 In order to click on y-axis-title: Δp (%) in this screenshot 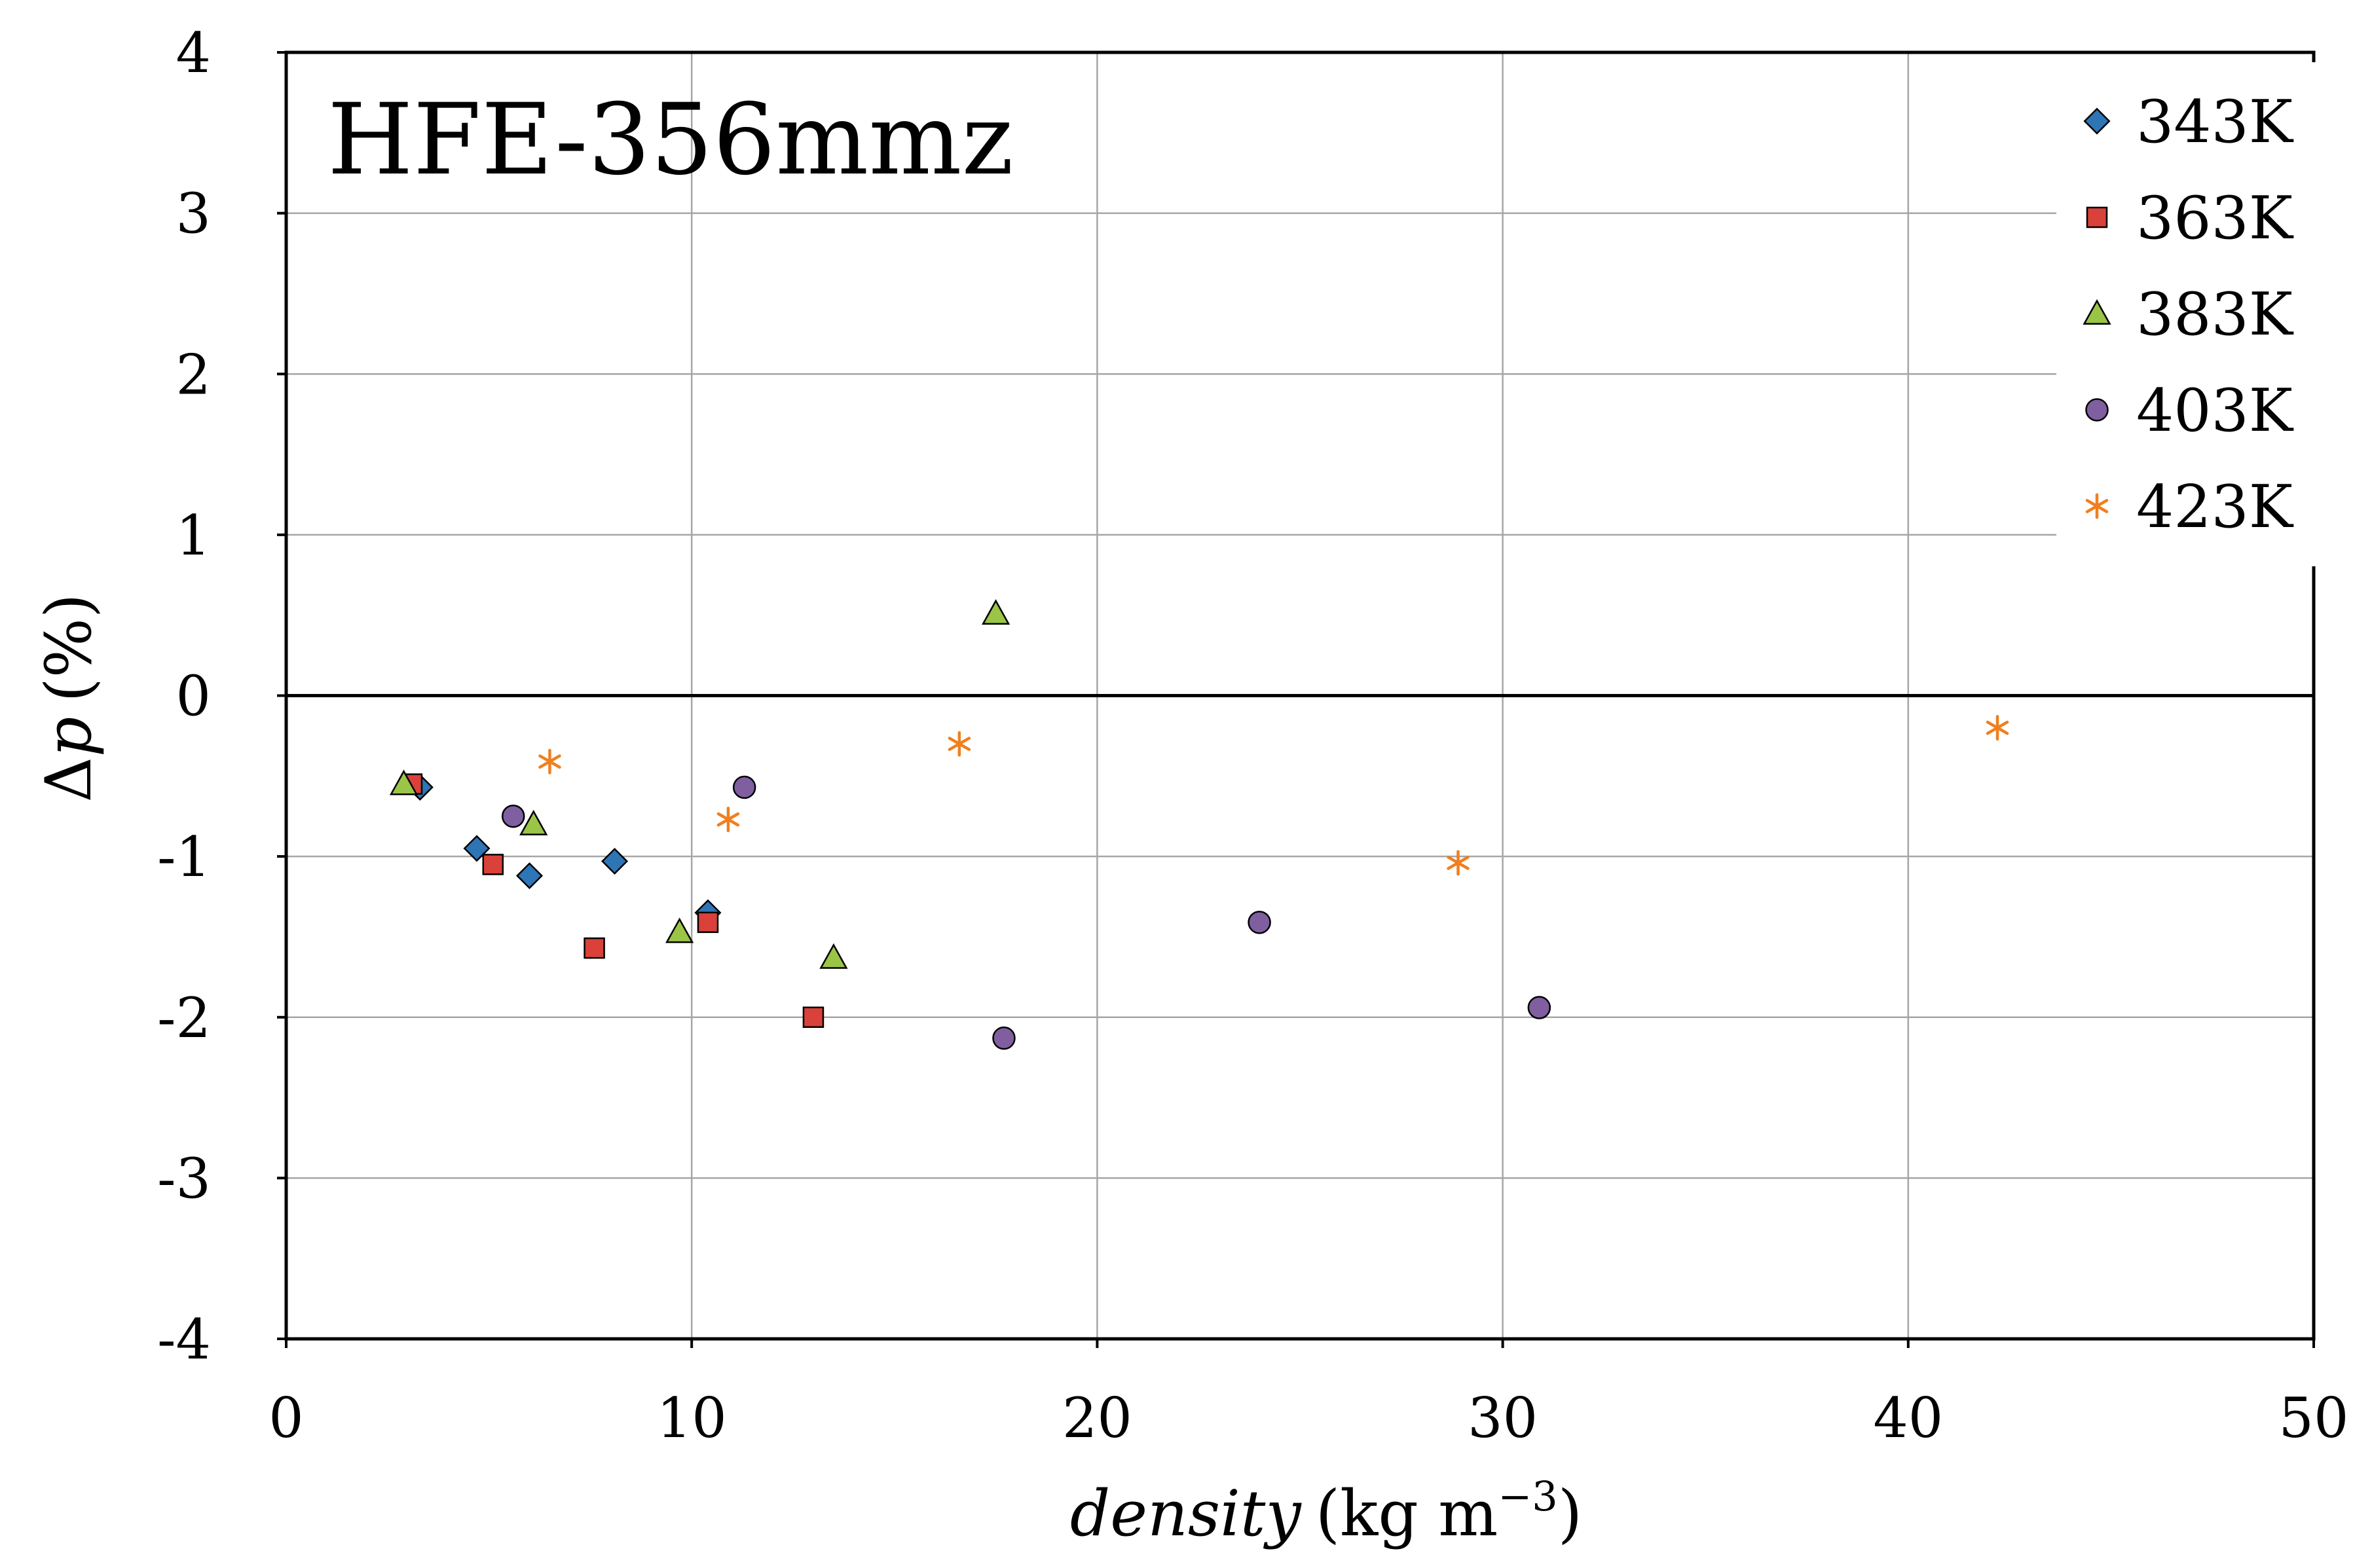, I will do `click(68, 698)`.